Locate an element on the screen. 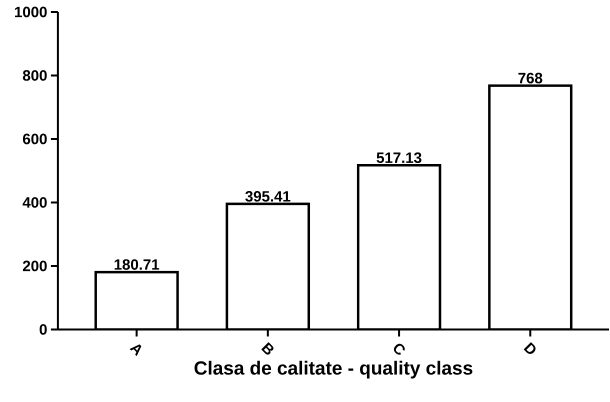  data-label: 768 is located at coordinates (530, 78).